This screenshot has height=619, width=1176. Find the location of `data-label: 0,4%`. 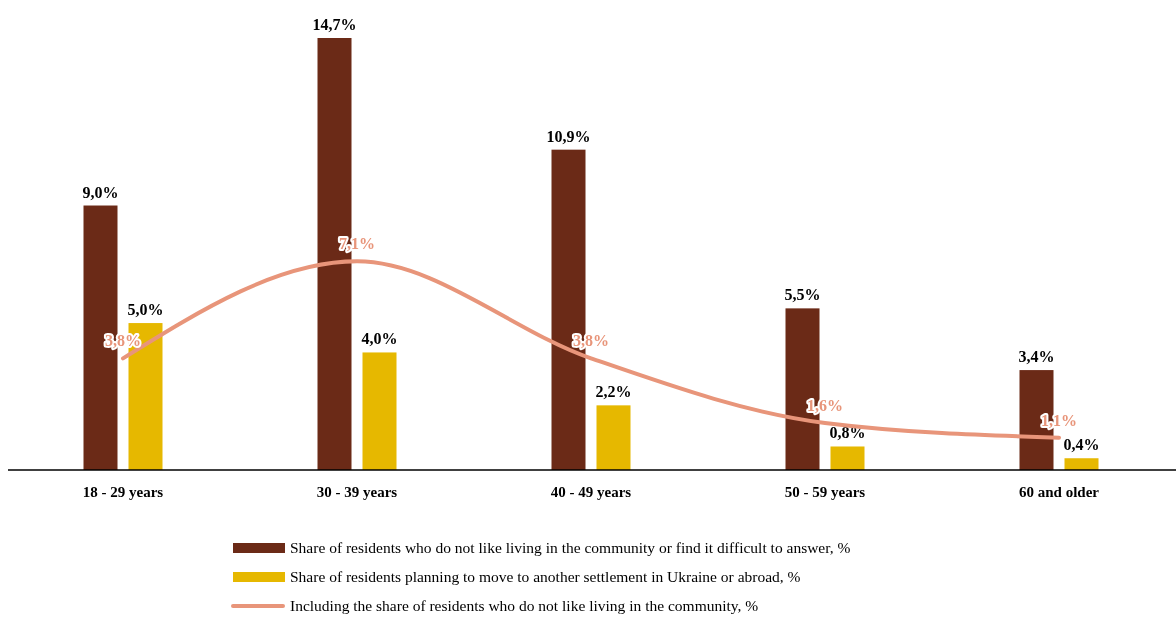

data-label: 0,4% is located at coordinates (1081, 445).